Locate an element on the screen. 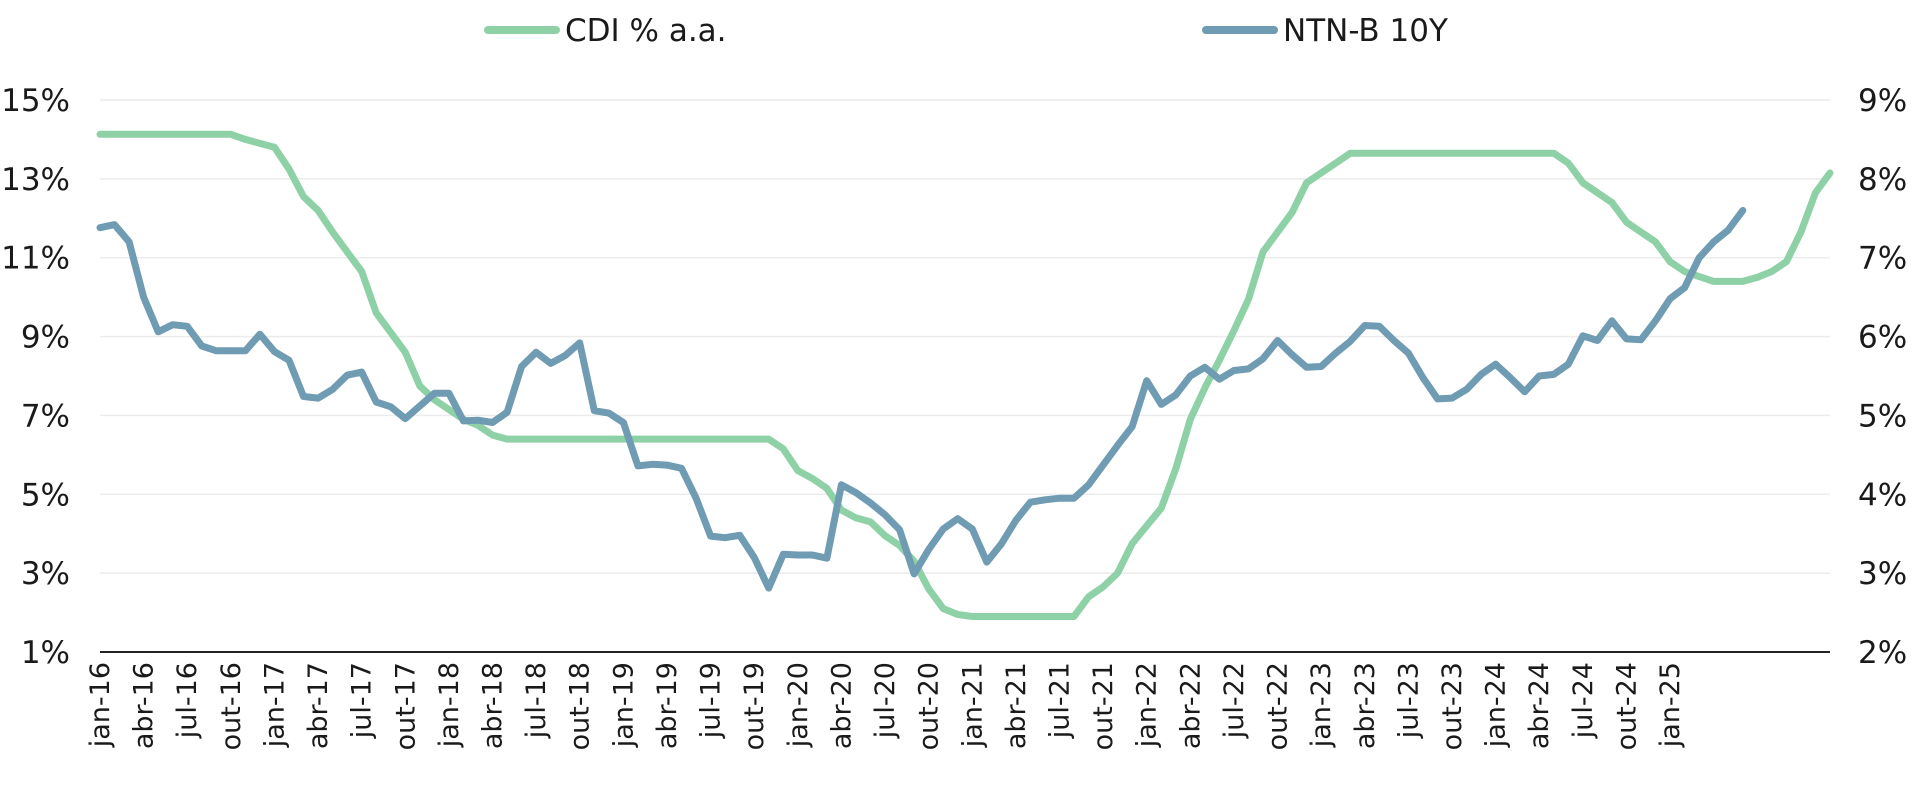  x-tick-label: out-16 is located at coordinates (231, 706).